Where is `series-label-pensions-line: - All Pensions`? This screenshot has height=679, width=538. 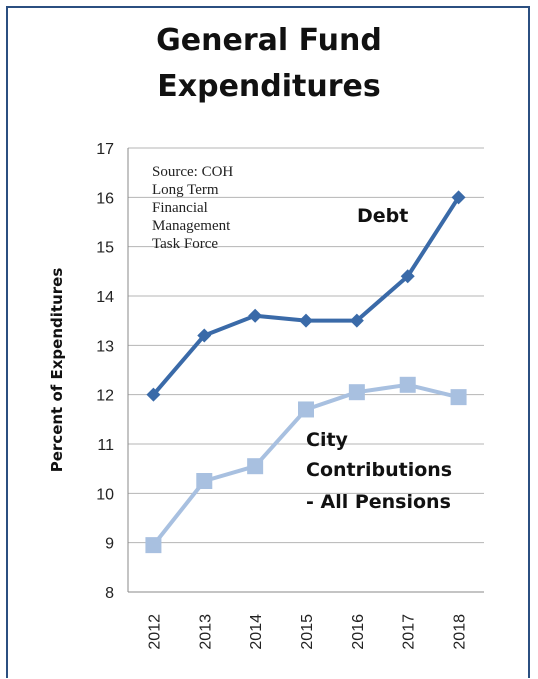 series-label-pensions-line: - All Pensions is located at coordinates (378, 502).